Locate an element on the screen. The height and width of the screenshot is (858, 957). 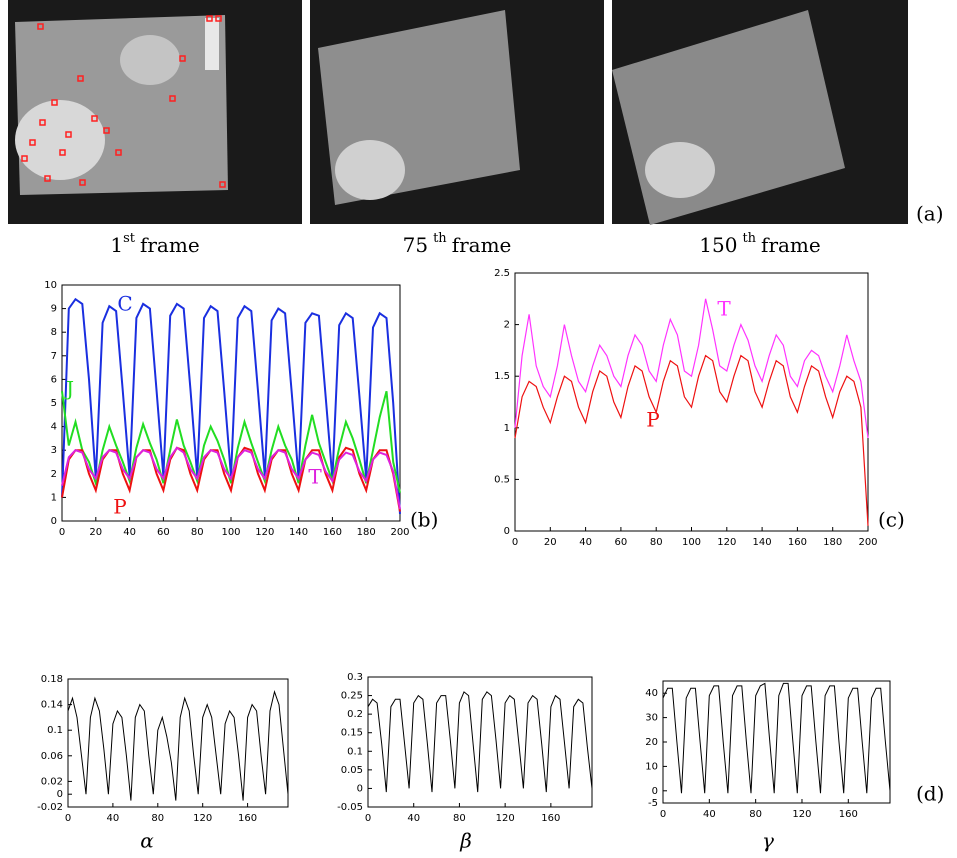
caption-number: 75 is located at coordinates (415, 245).